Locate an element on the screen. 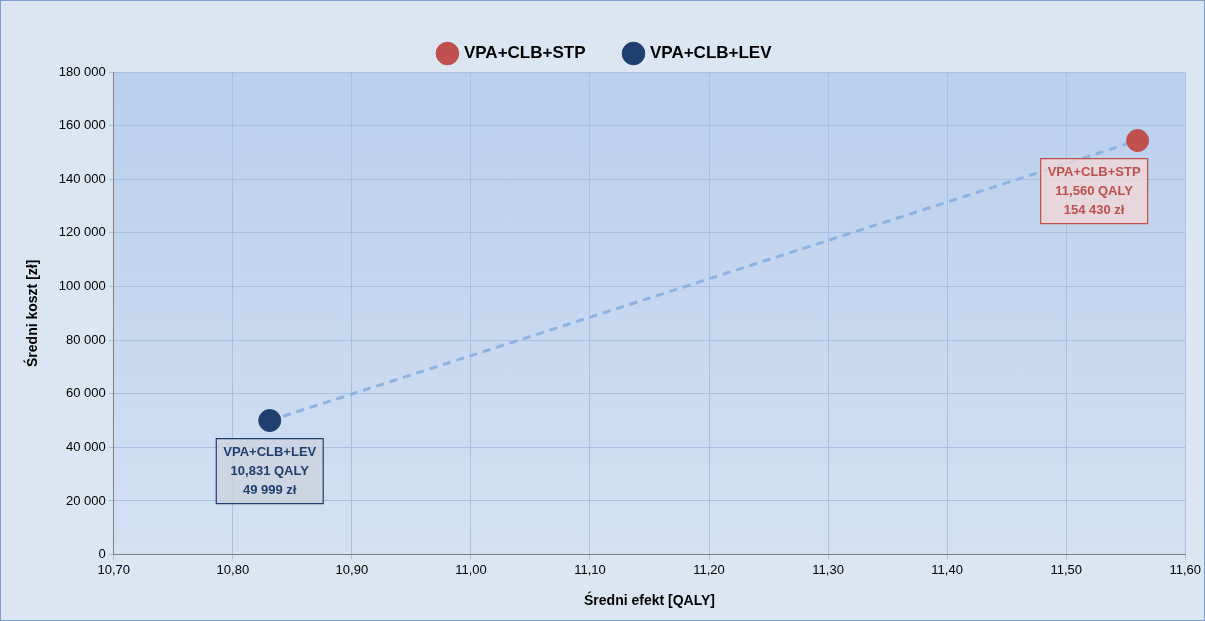  legend-label: VPA+CLB+LEV is located at coordinates (711, 53).